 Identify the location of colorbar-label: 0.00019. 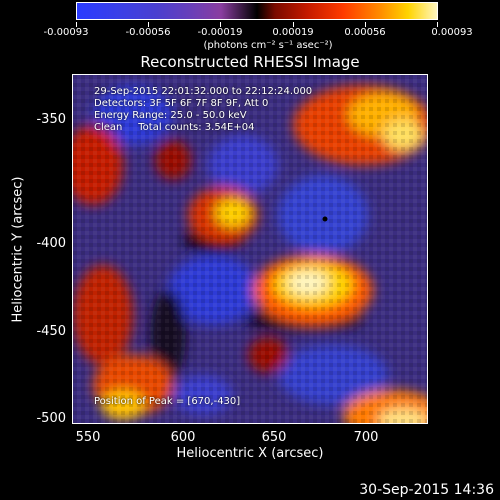
(293, 32).